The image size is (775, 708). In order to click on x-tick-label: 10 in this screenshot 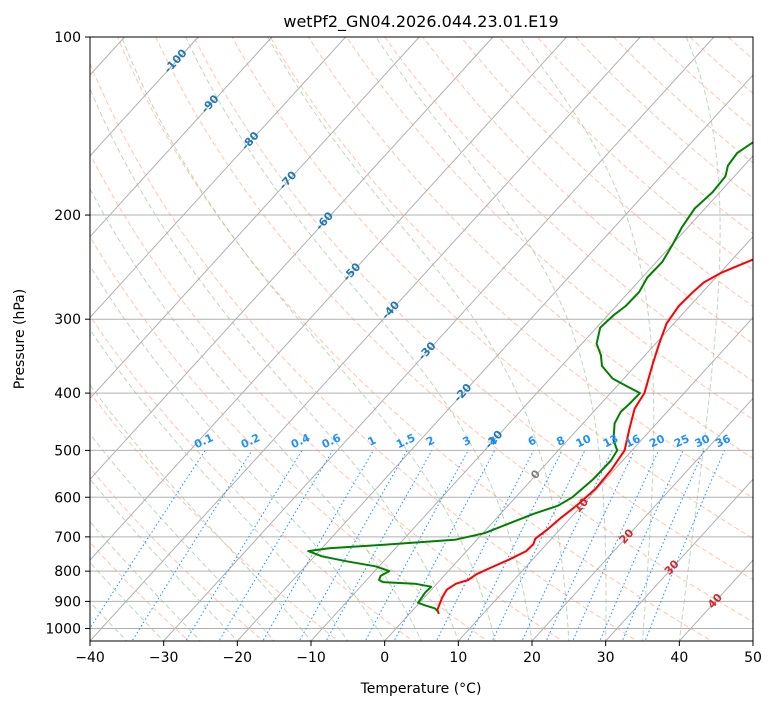, I will do `click(458, 658)`.